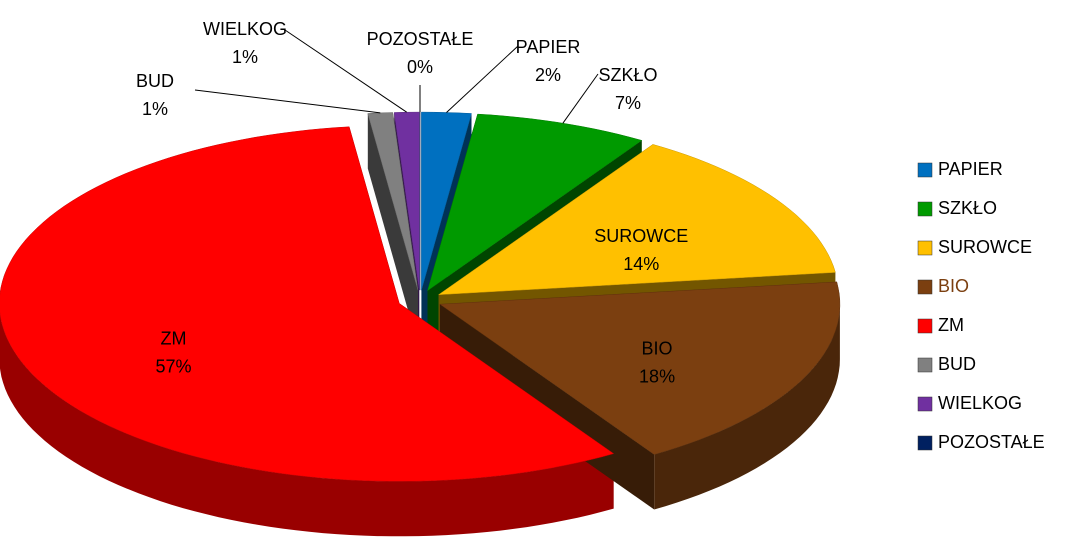  I want to click on data-label-name: POZOSTAŁE, so click(420, 39).